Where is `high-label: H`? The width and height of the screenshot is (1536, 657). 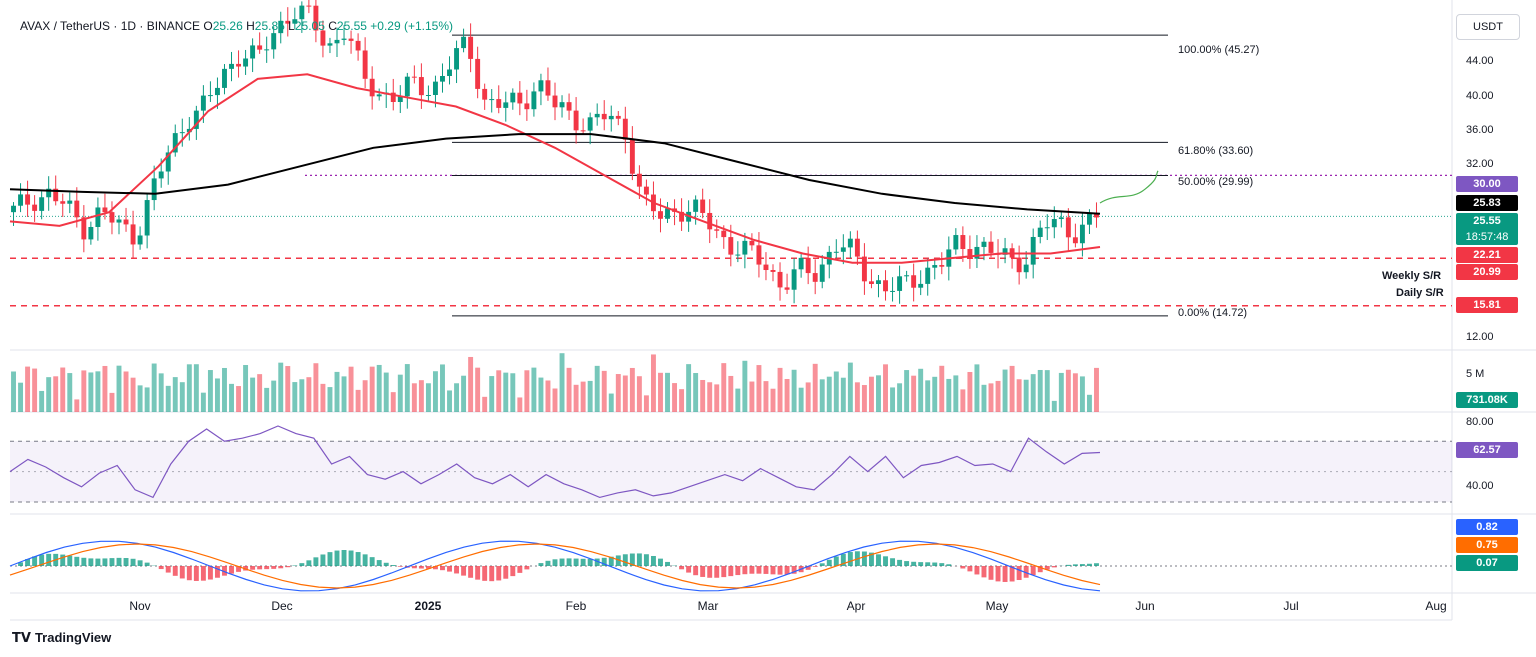
high-label: H is located at coordinates (250, 26).